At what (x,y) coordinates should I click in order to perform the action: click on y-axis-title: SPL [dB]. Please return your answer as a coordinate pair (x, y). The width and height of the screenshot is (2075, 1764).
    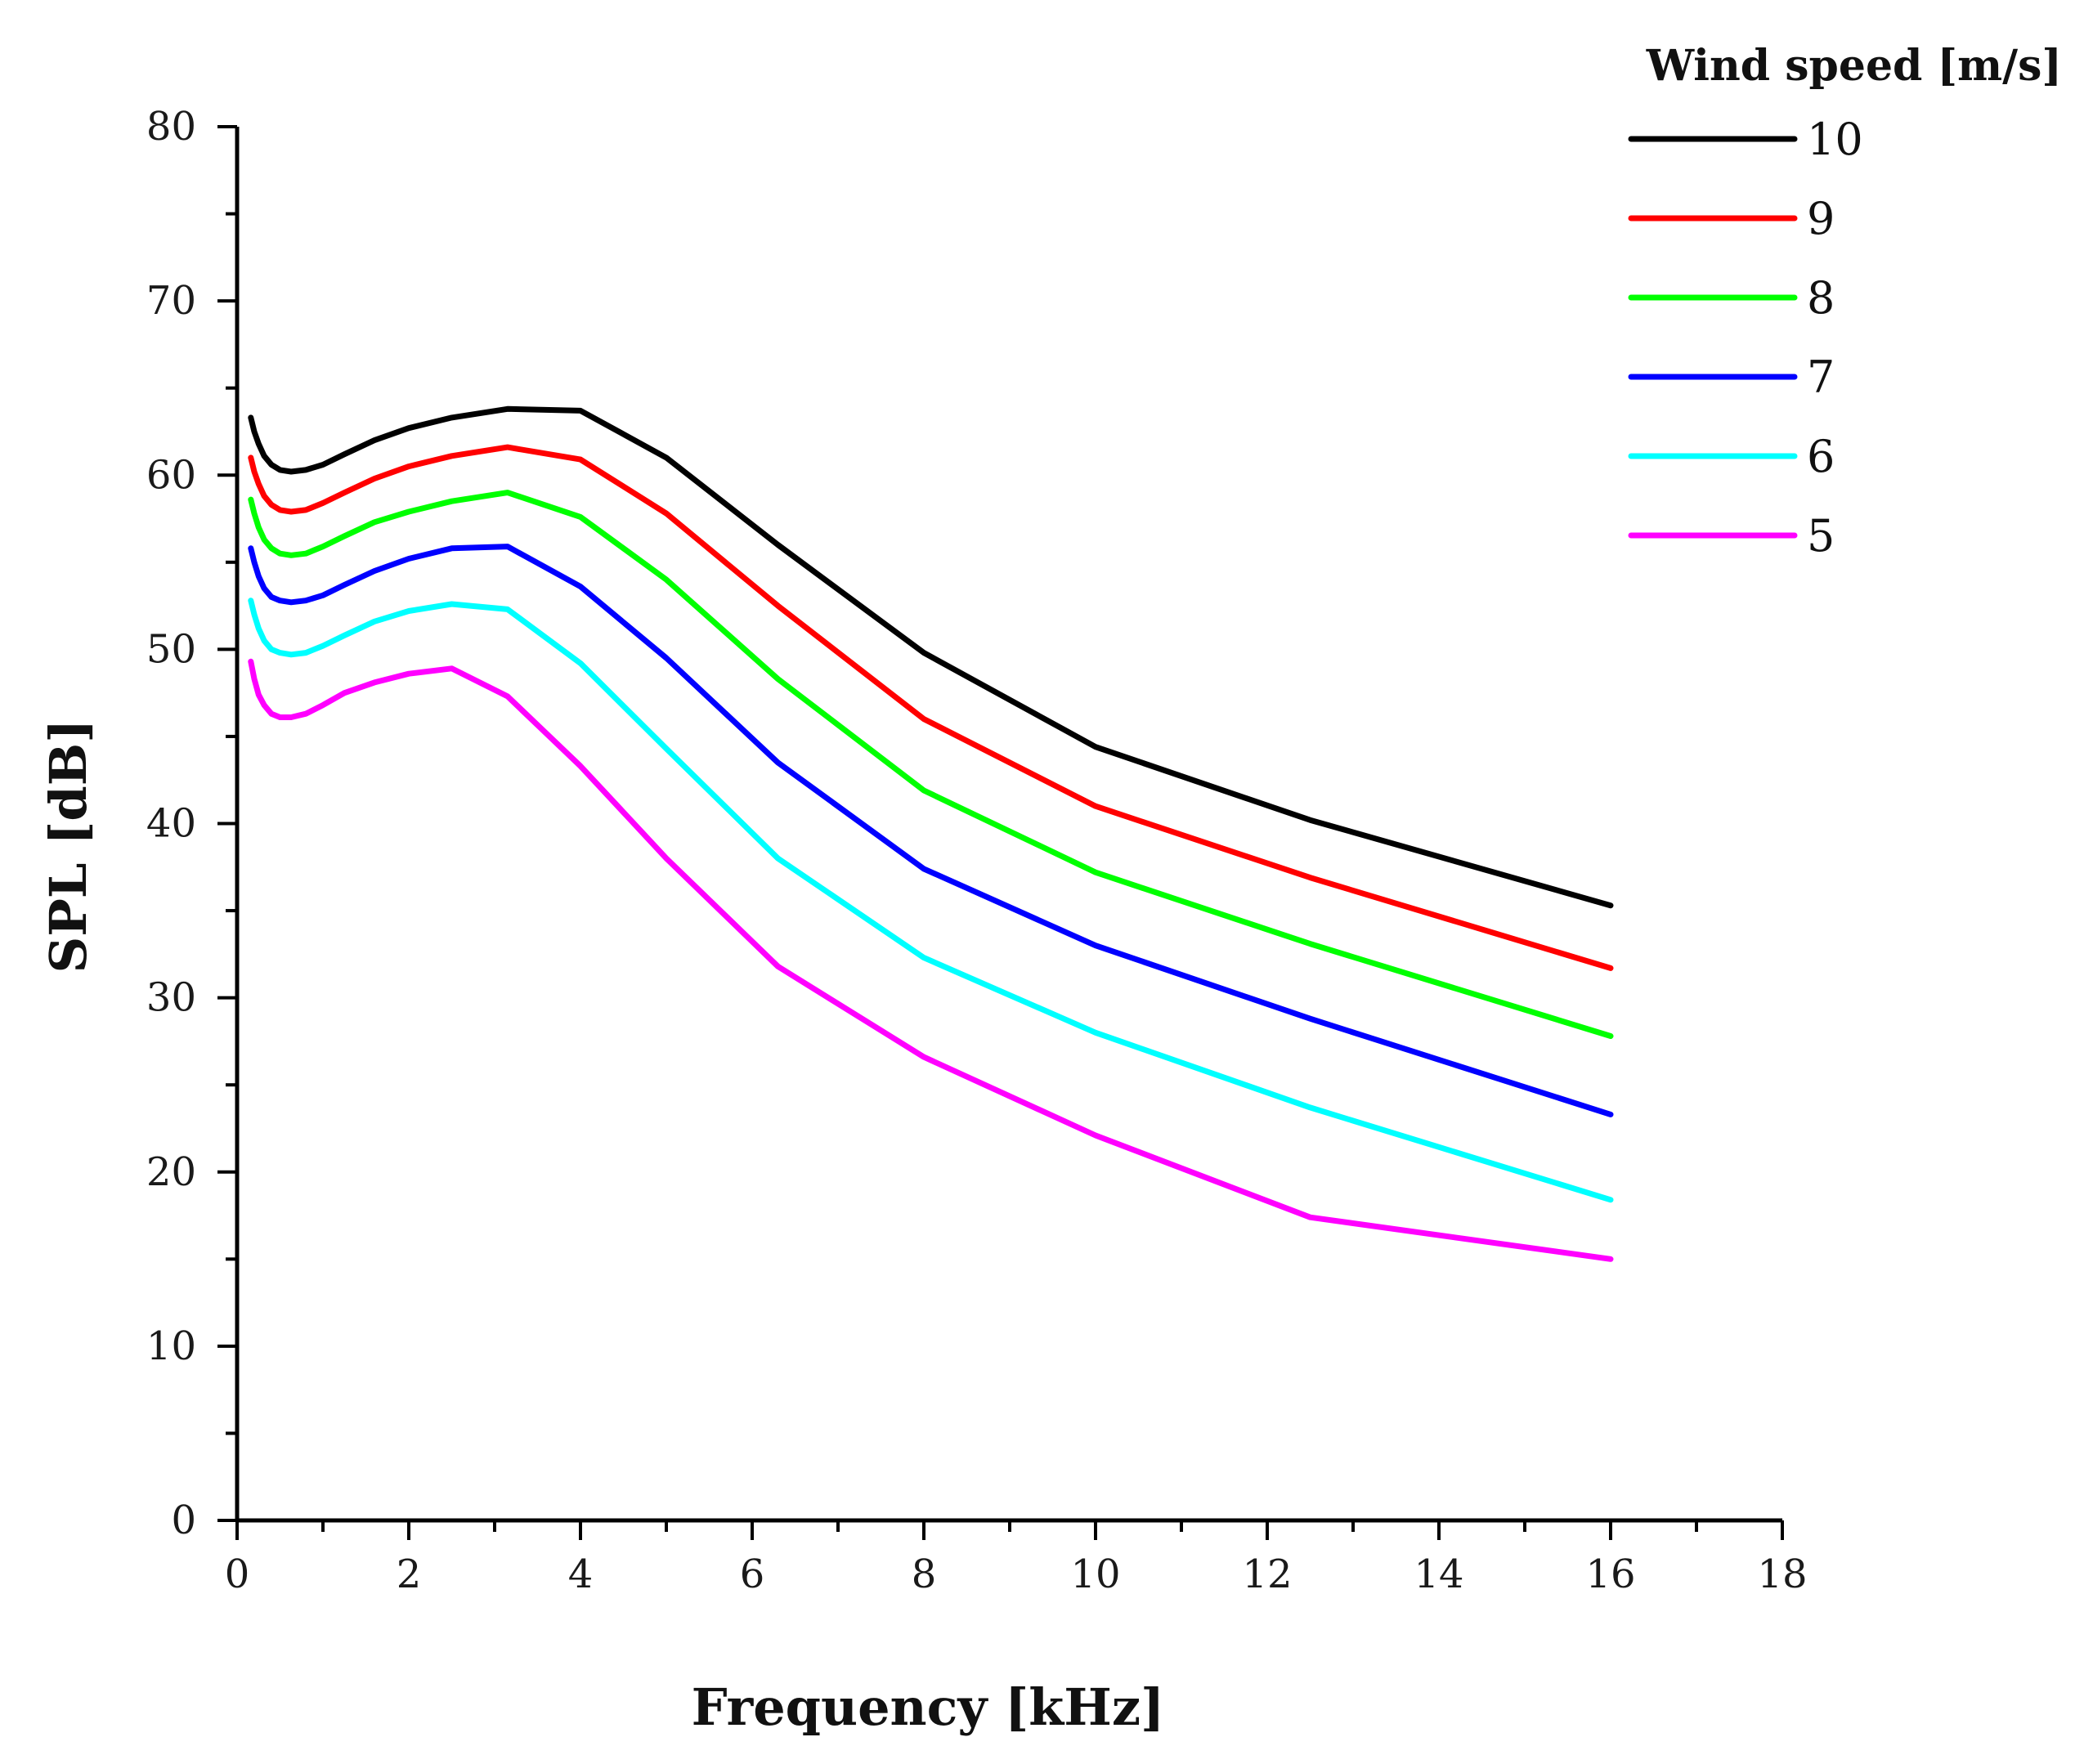
    Looking at the image, I should click on (68, 846).